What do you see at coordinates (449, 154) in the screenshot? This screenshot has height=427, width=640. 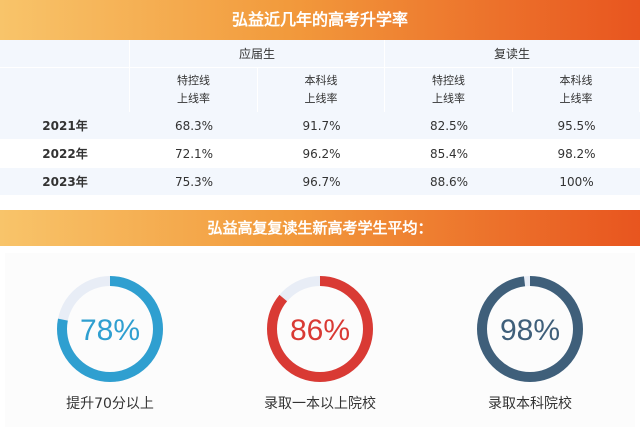 I see `table-cell: 85.4%` at bounding box center [449, 154].